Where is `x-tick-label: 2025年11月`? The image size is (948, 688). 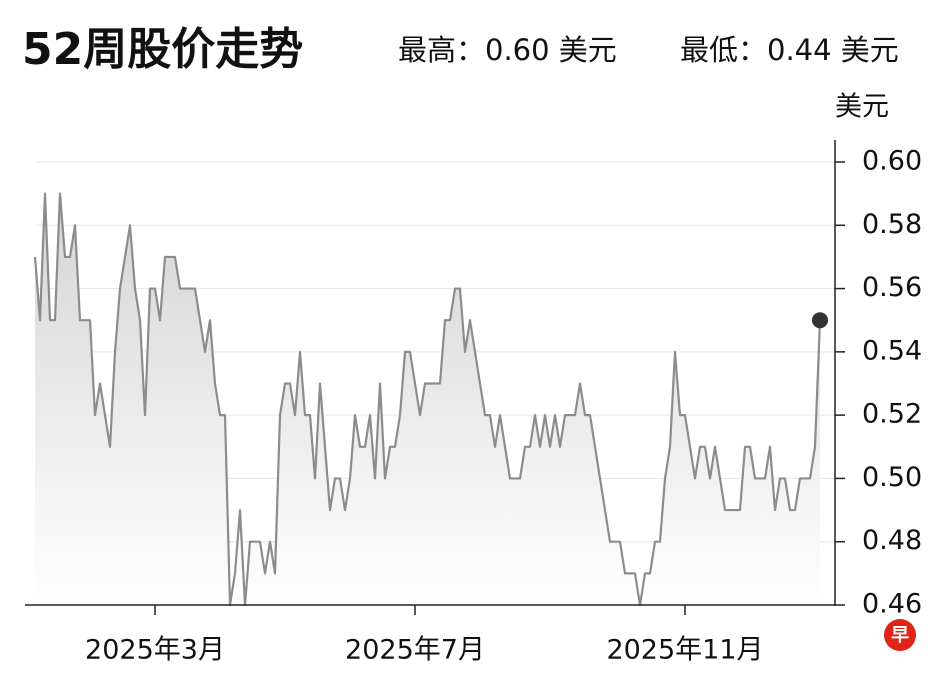 x-tick-label: 2025年11月 is located at coordinates (684, 650).